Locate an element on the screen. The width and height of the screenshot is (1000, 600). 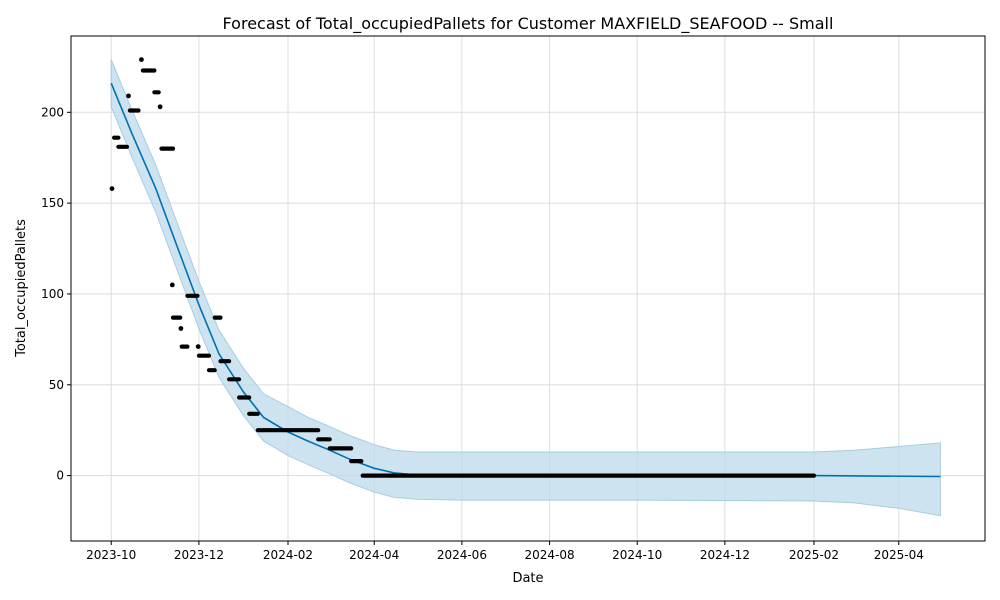
x-tick-label: 2024-08 is located at coordinates (549, 555).